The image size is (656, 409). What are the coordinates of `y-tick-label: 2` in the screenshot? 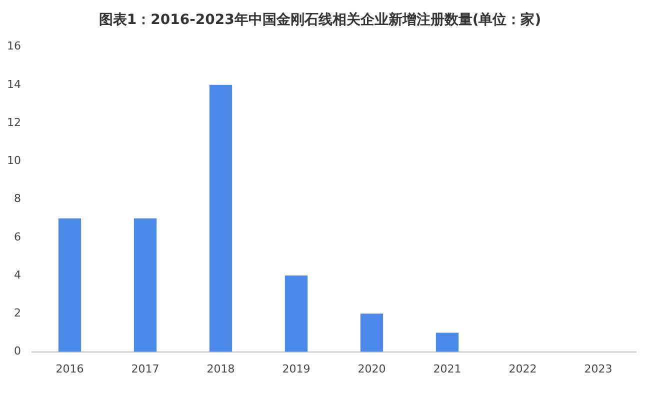 It's located at (17, 313).